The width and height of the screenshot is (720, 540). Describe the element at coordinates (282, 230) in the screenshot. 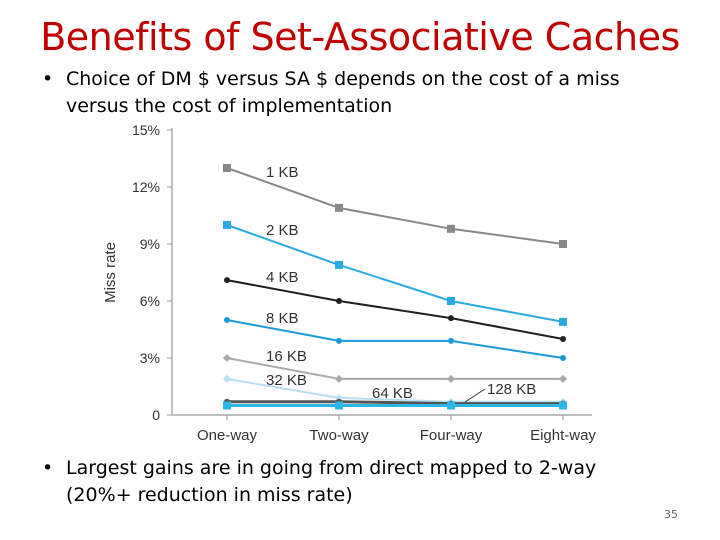

I see `series-label: 2 KB` at that location.